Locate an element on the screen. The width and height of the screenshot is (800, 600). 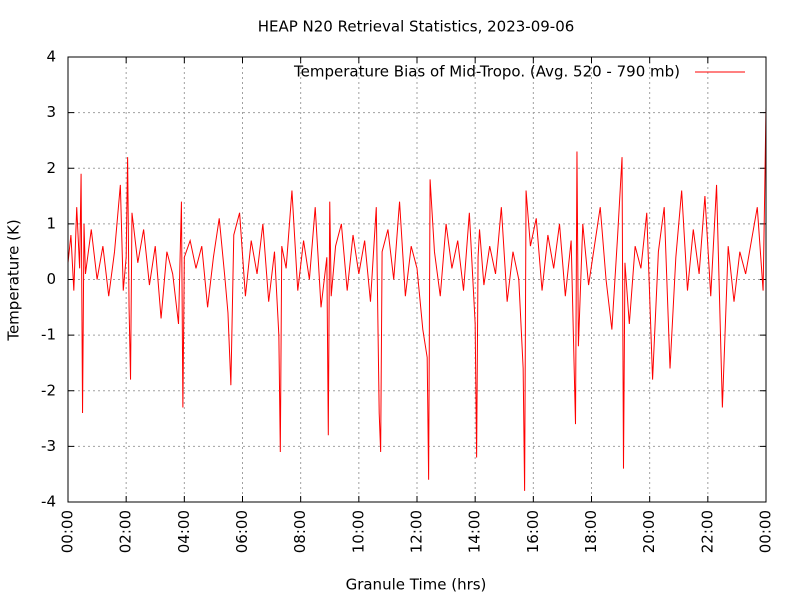
x-tick-label: 12:00 is located at coordinates (417, 531).